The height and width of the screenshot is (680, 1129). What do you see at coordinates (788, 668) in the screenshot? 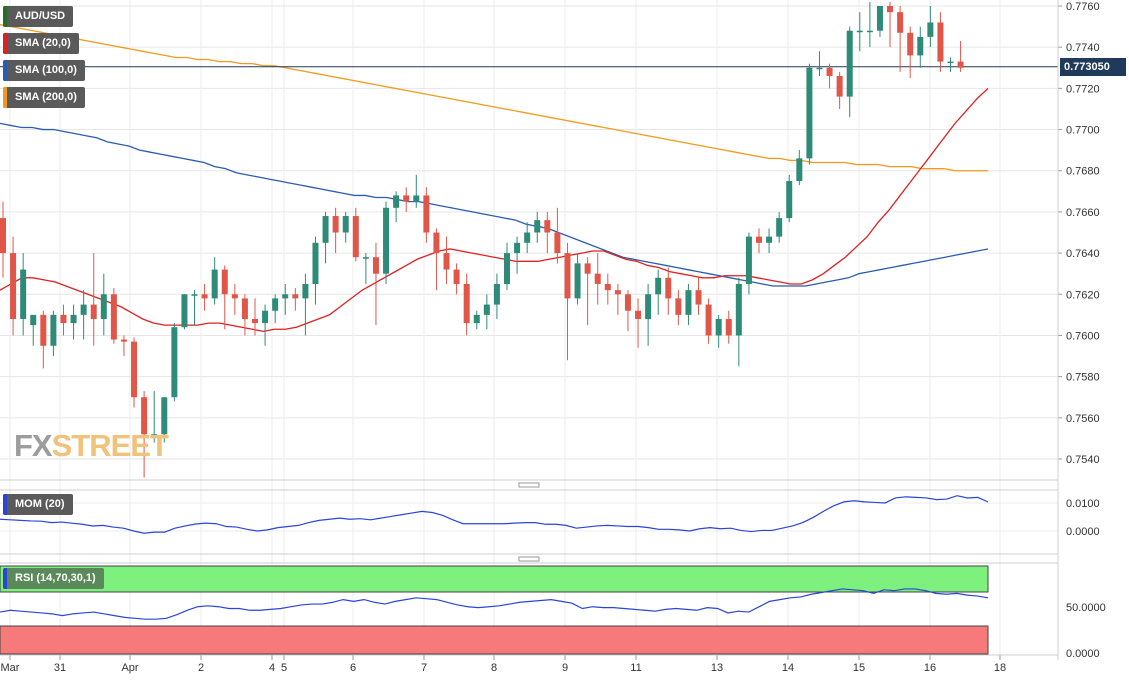
I see `x-tick-label: 14` at bounding box center [788, 668].